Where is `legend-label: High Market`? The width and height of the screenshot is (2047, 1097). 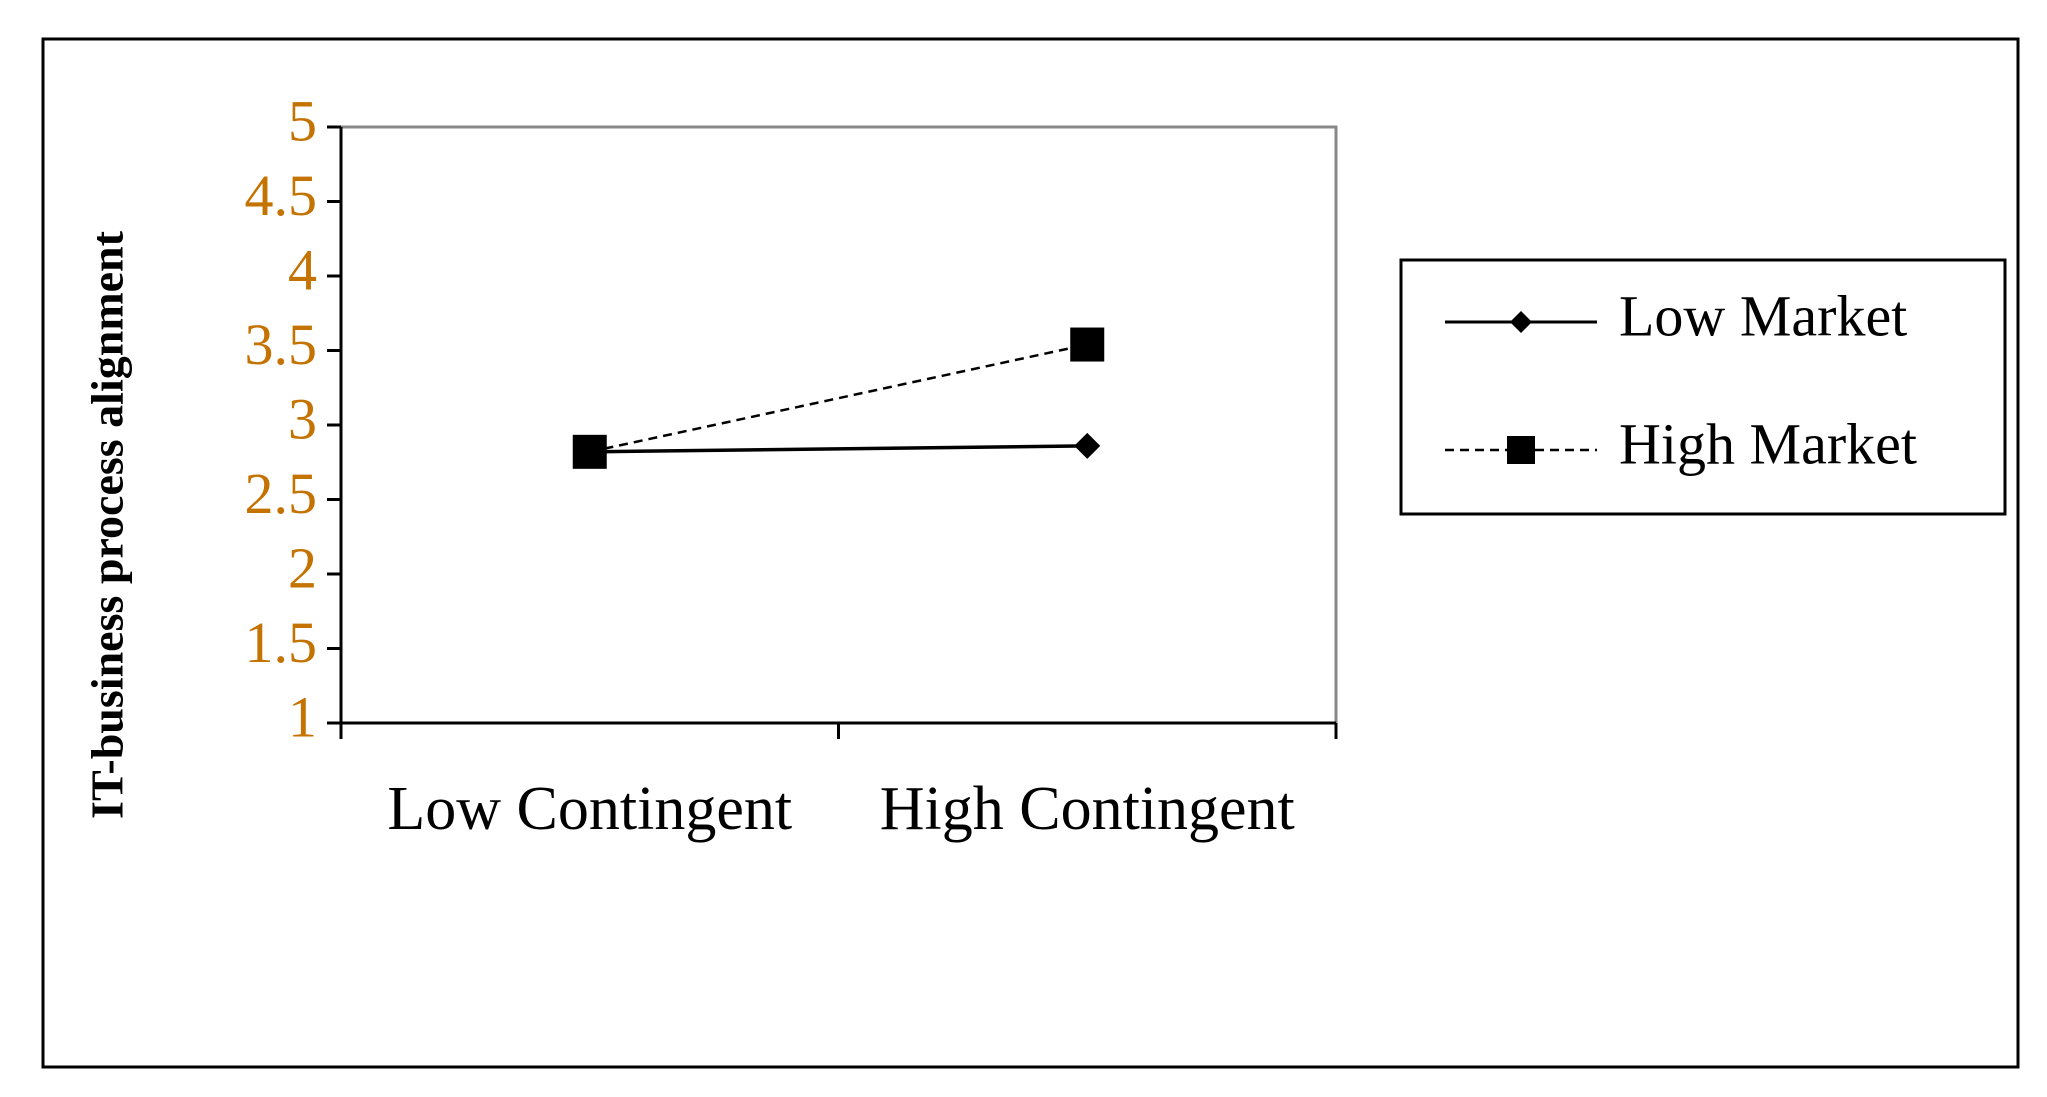
legend-label: High Market is located at coordinates (1768, 443).